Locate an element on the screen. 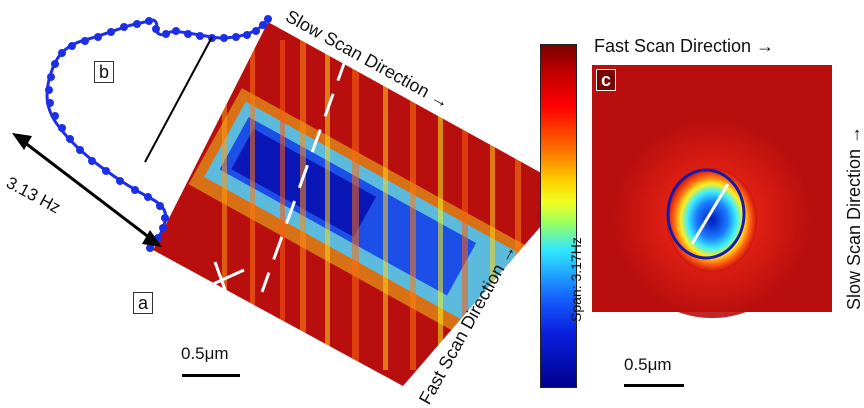  scale-bar-label-a: 0.5μm is located at coordinates (205, 353).